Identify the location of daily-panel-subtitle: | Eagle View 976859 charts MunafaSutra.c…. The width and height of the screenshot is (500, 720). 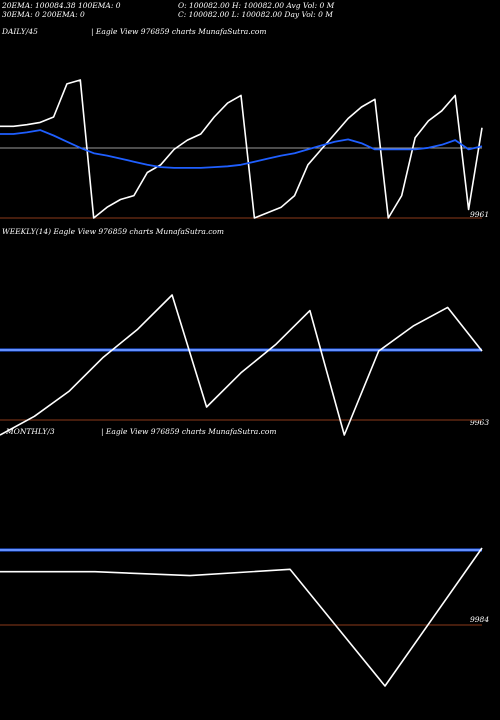
(179, 31).